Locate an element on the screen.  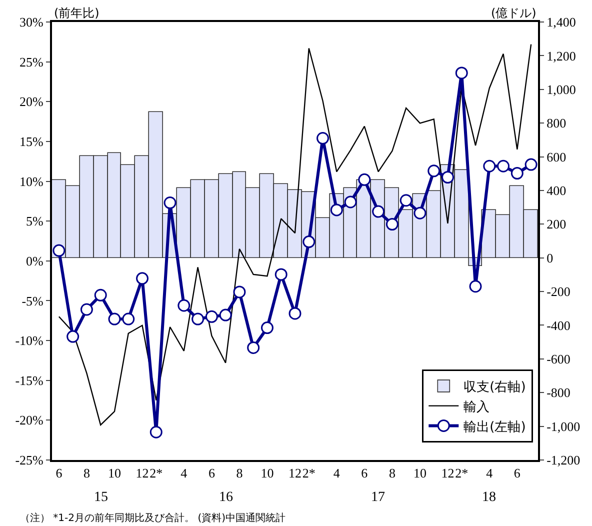
y2-tick-label: 1,000 is located at coordinates (561, 89).